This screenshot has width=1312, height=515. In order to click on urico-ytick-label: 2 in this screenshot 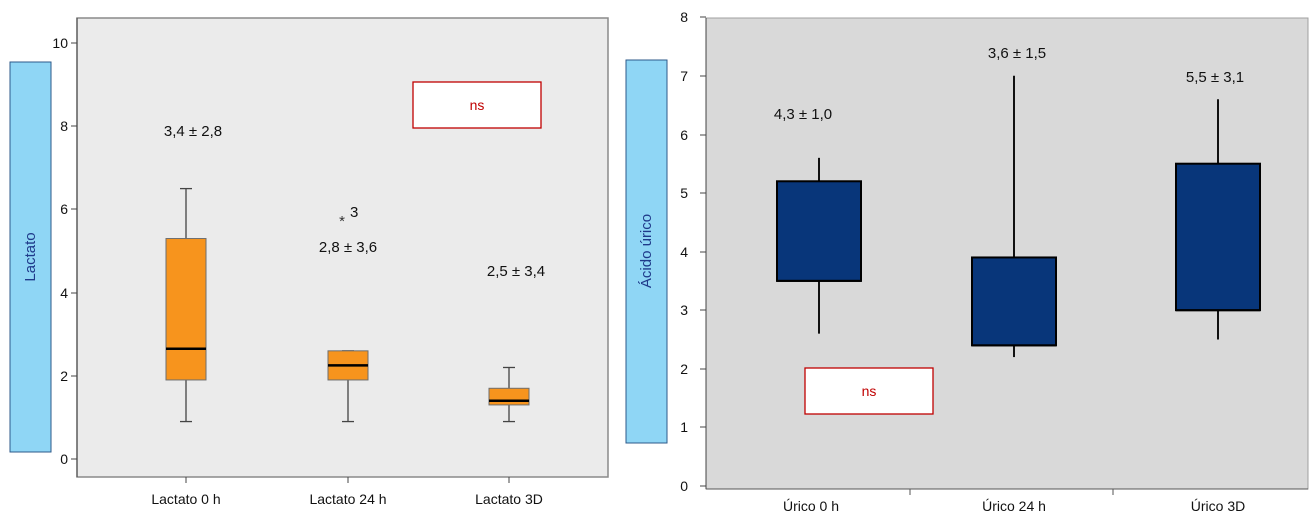, I will do `click(684, 369)`.